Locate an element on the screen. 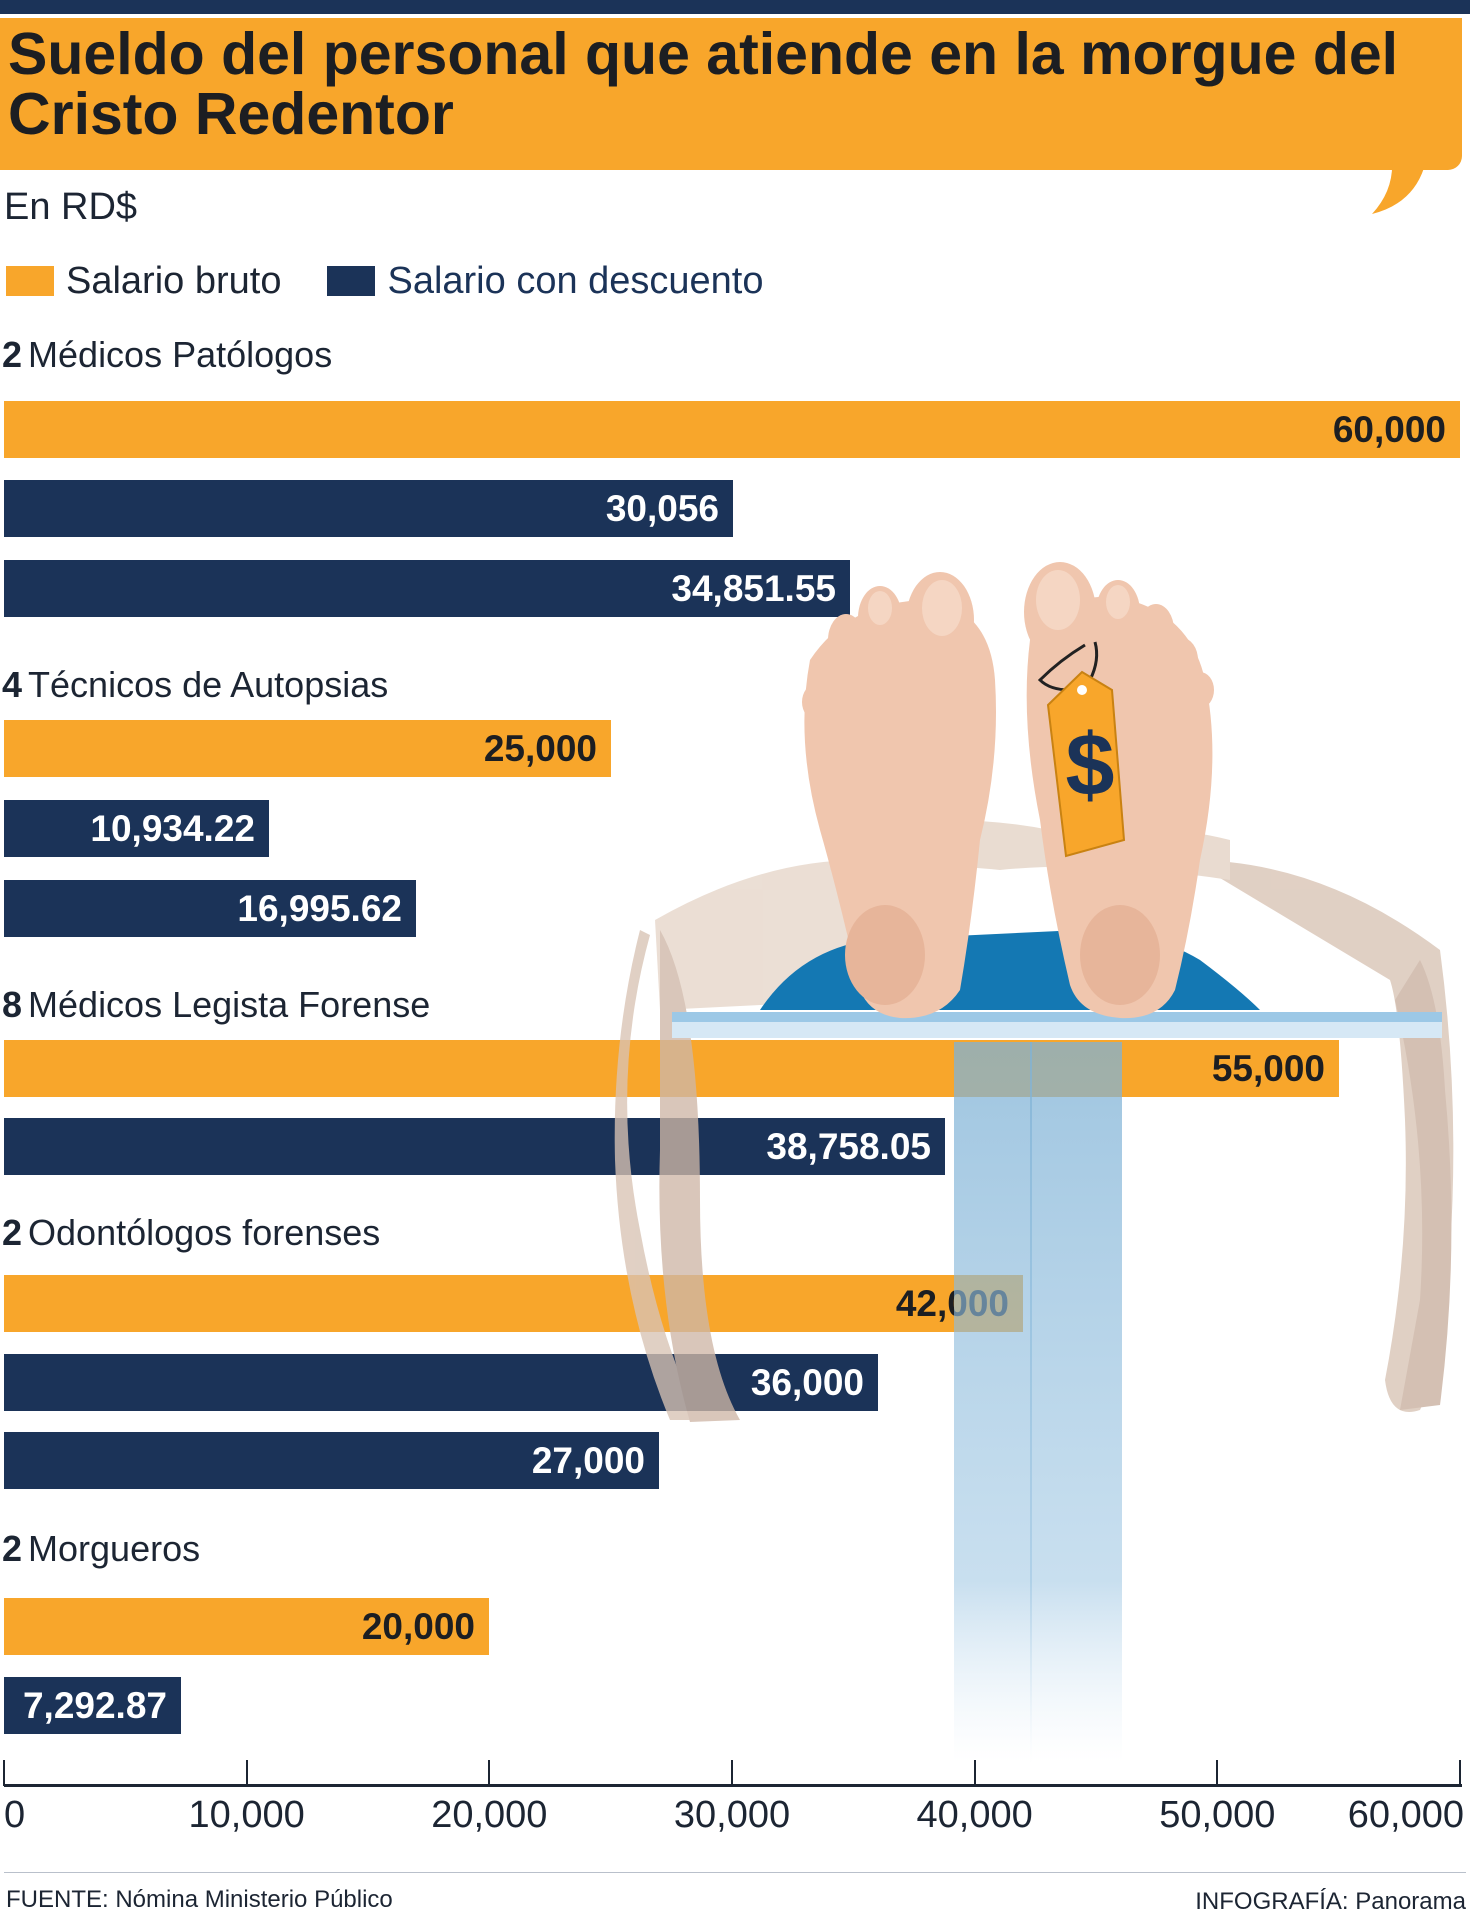 This screenshot has width=1470, height=1928. x-tick-label: 40,000 is located at coordinates (974, 1815).